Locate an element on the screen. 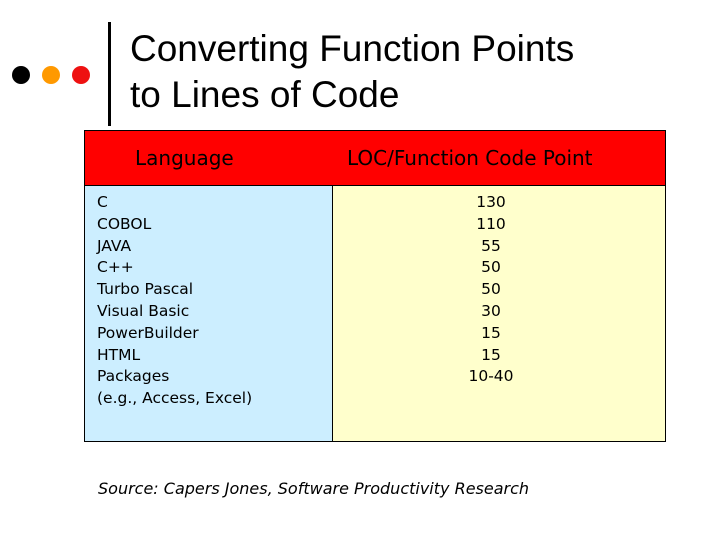 This screenshot has width=728, height=546. slide-title-line-1: Converting Function Points is located at coordinates (352, 48).